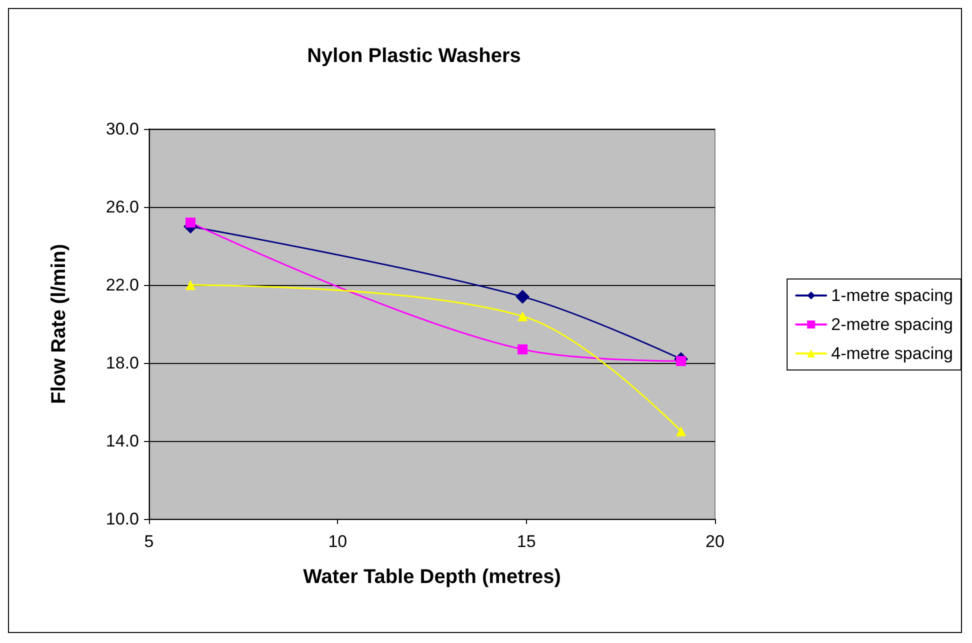 The image size is (972, 643). I want to click on legend-label: 4-metre spacing, so click(892, 353).